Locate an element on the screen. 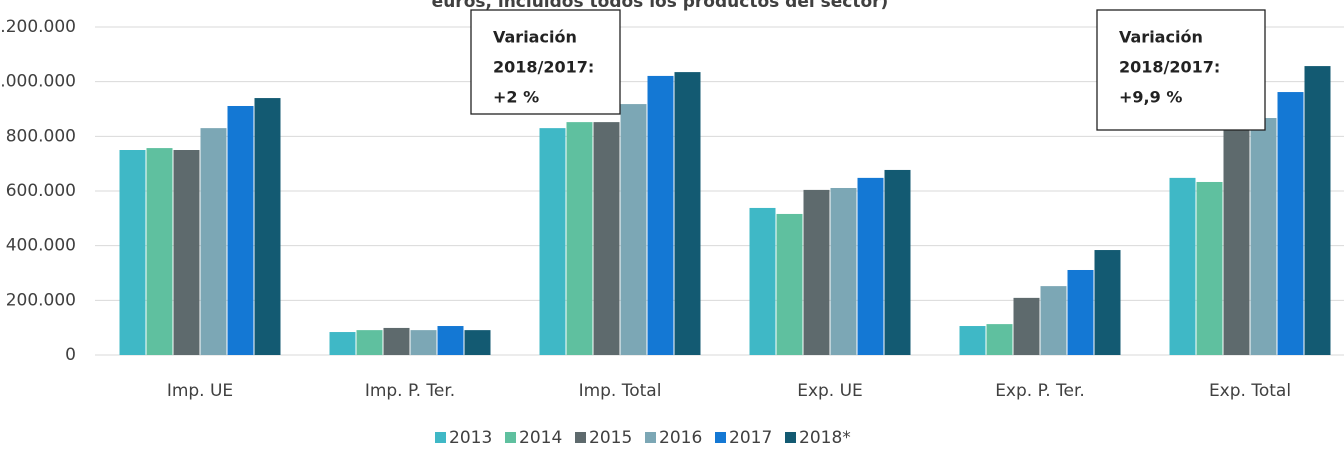 This screenshot has height=449, width=1344. y-tick-label: 600.000 is located at coordinates (41, 191).